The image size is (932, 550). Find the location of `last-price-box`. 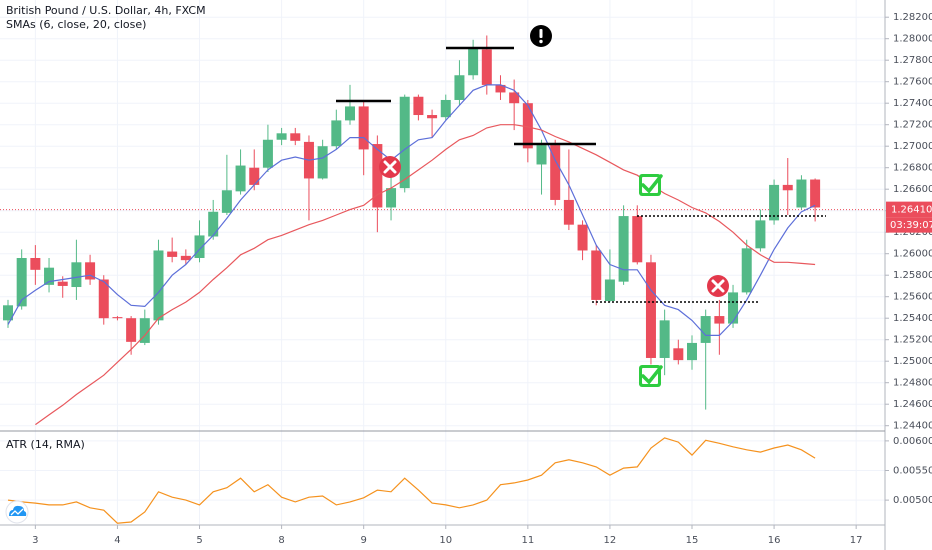

last-price-box is located at coordinates (909, 209).